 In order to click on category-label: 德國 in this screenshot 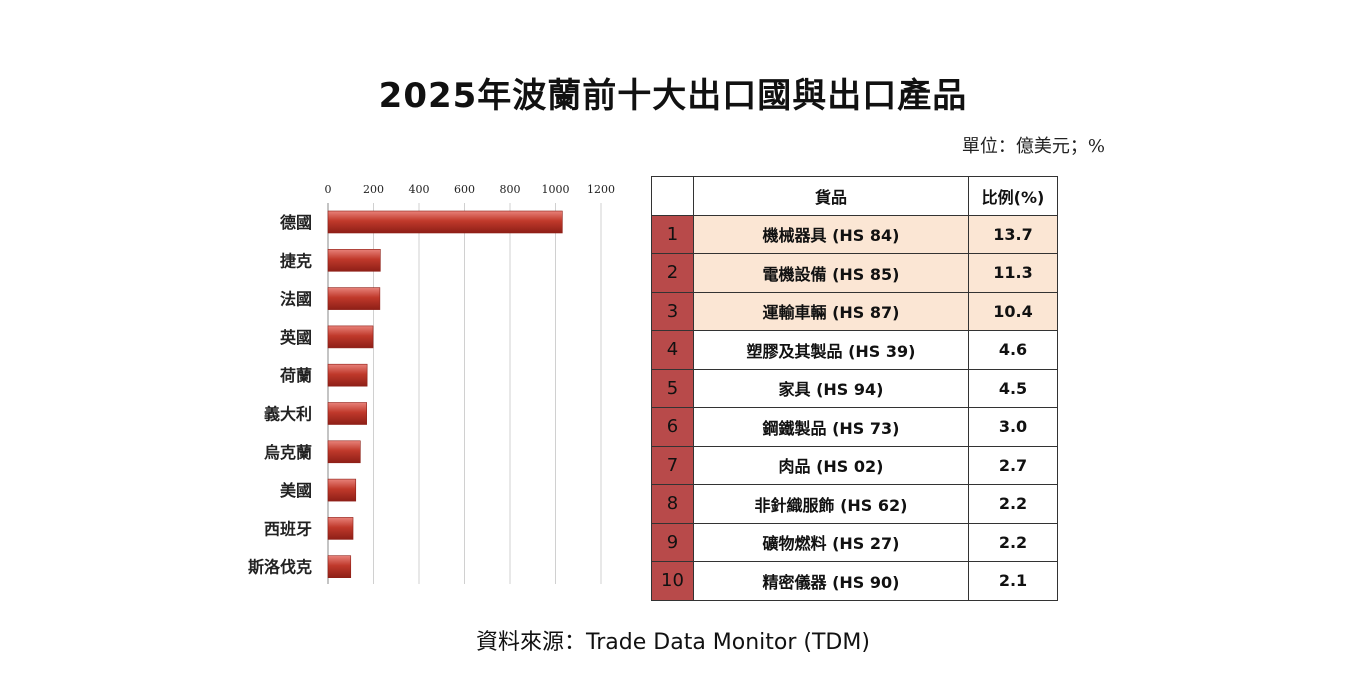, I will do `click(296, 222)`.